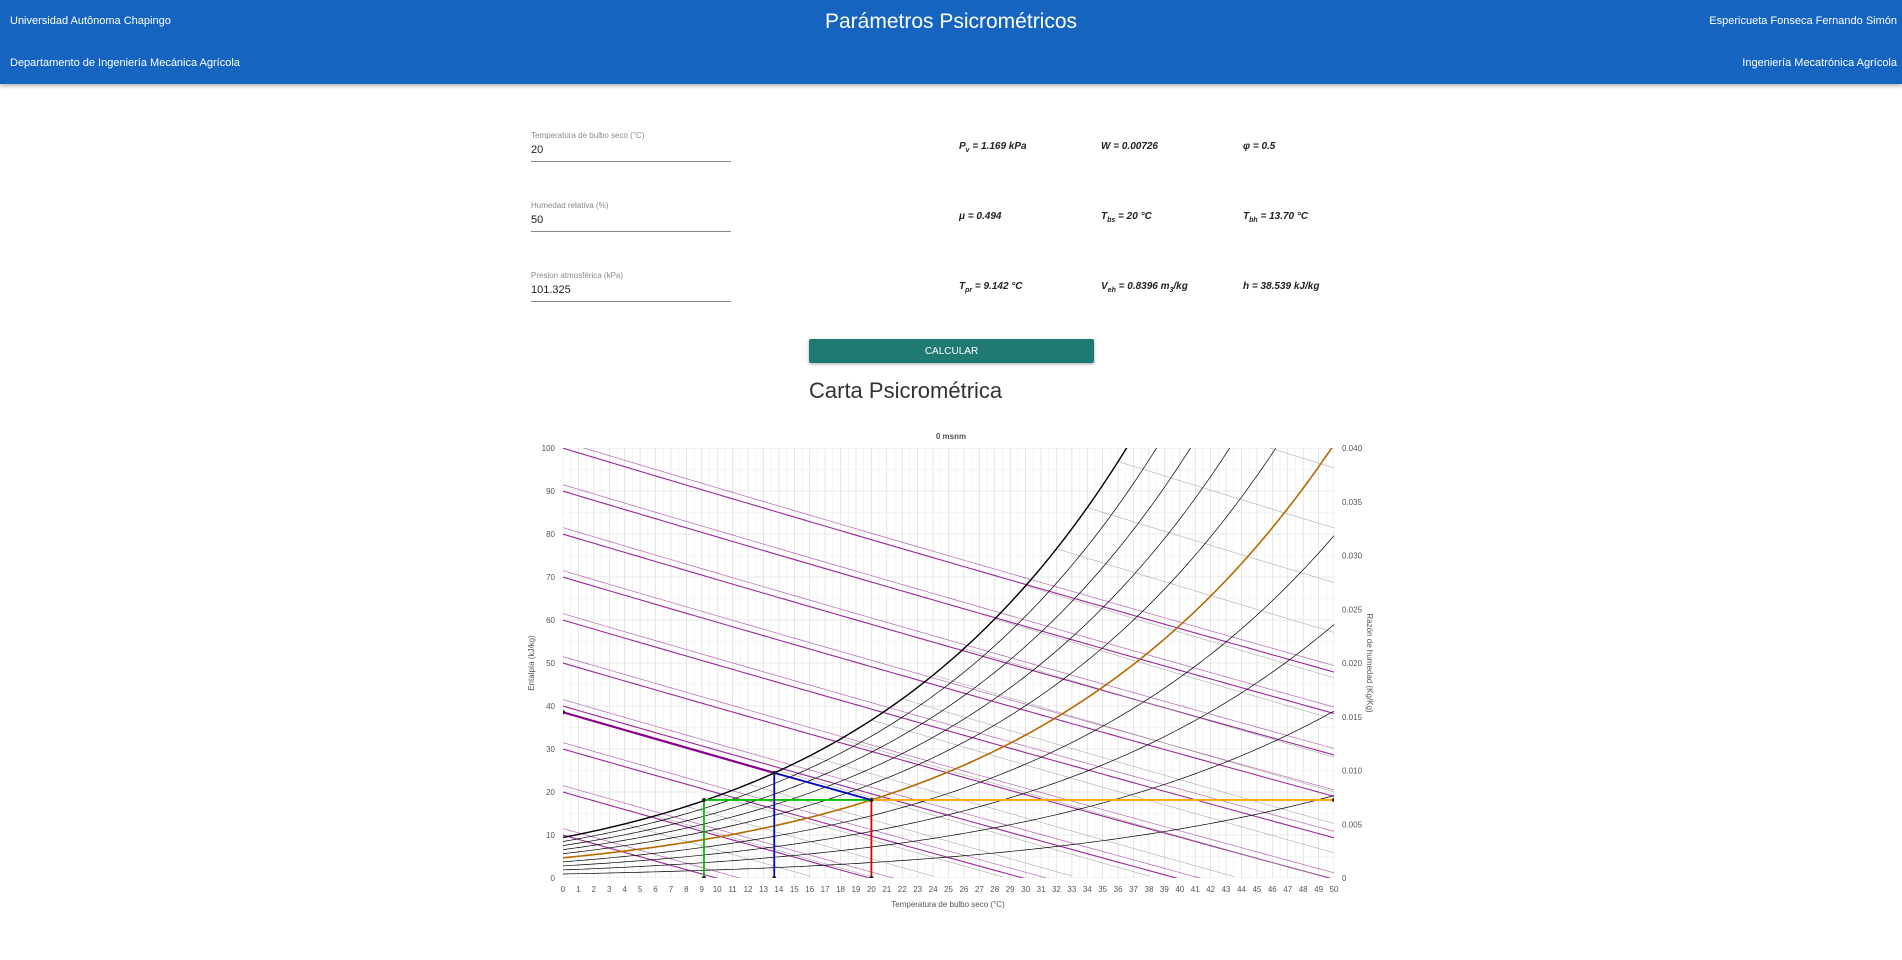  What do you see at coordinates (948, 904) in the screenshot?
I see `x-axis-label: Temperatura de bulbo seco (°C)` at bounding box center [948, 904].